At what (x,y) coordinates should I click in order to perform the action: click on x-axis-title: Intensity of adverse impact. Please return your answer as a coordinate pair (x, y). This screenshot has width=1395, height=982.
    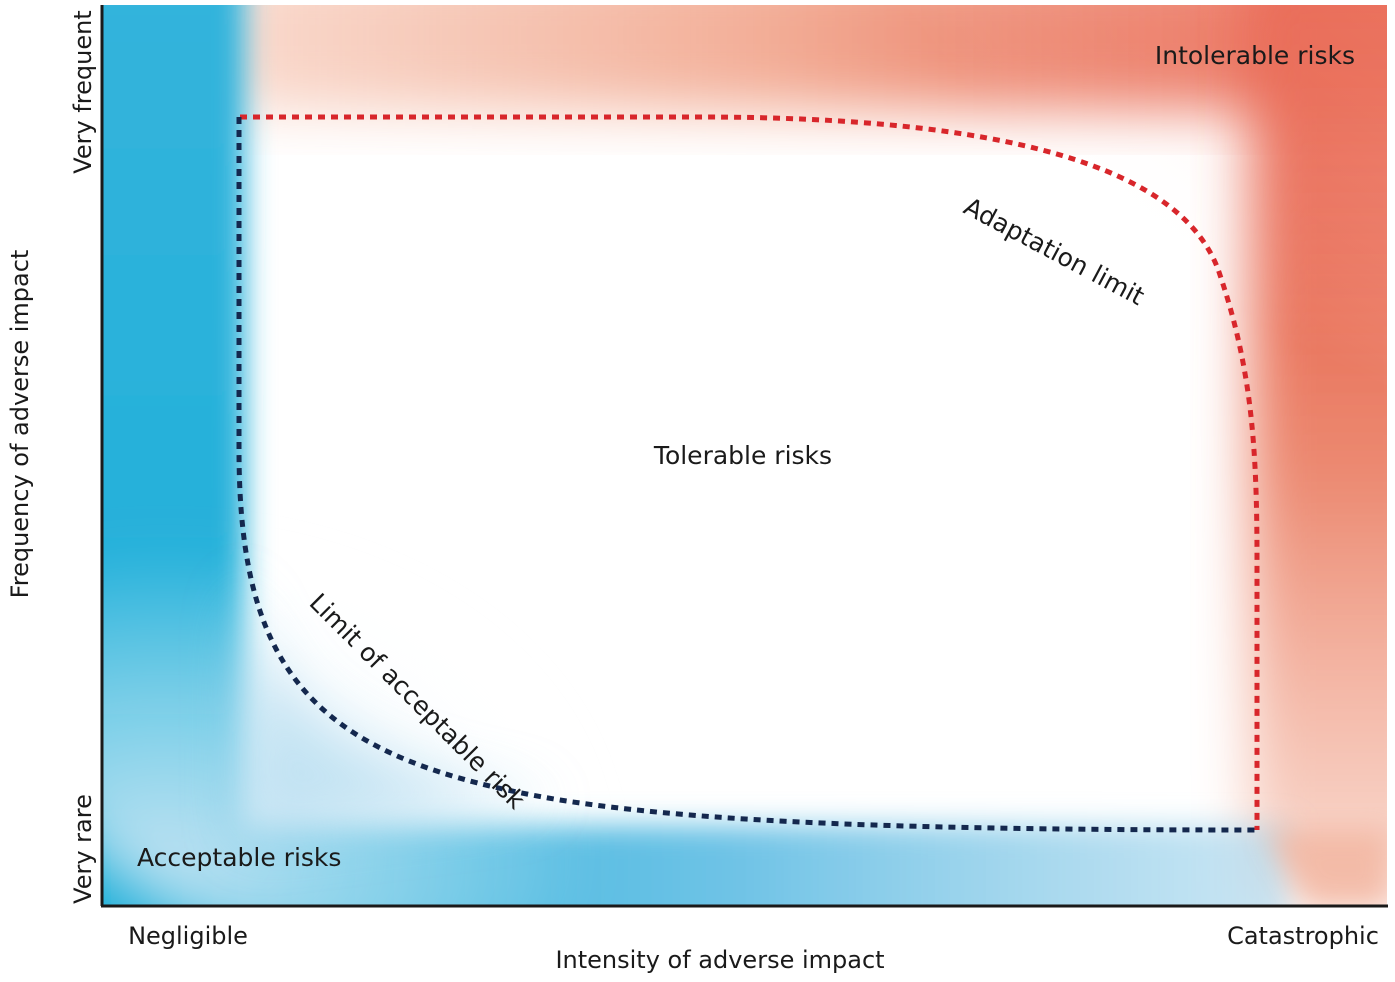
    Looking at the image, I should click on (719, 960).